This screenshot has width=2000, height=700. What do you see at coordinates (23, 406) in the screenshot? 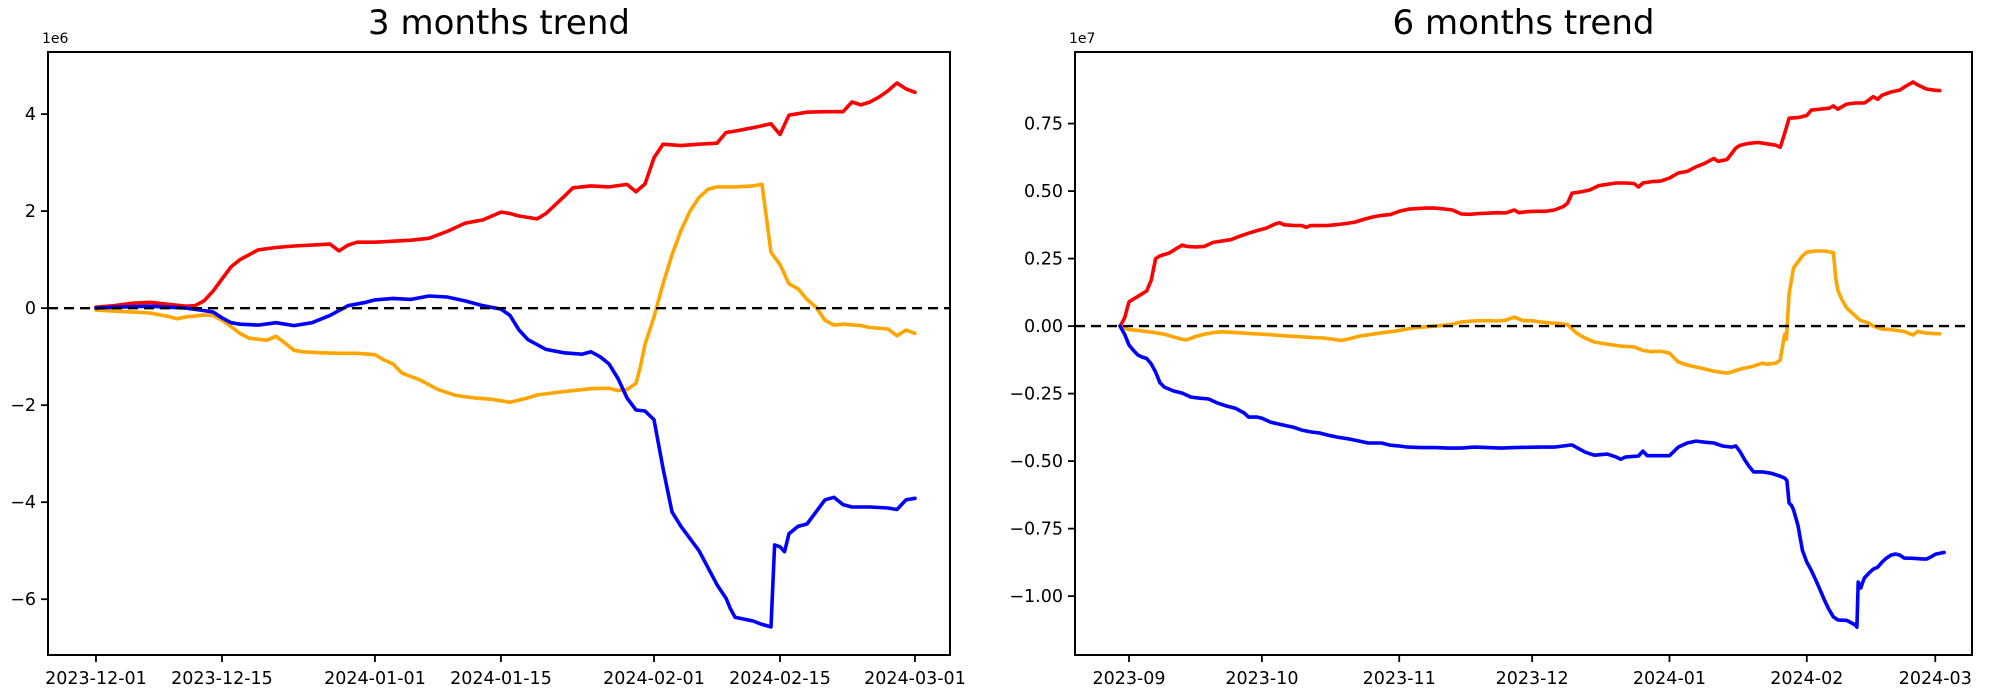
I see `three-months-y-tick-label: −2` at bounding box center [23, 406].